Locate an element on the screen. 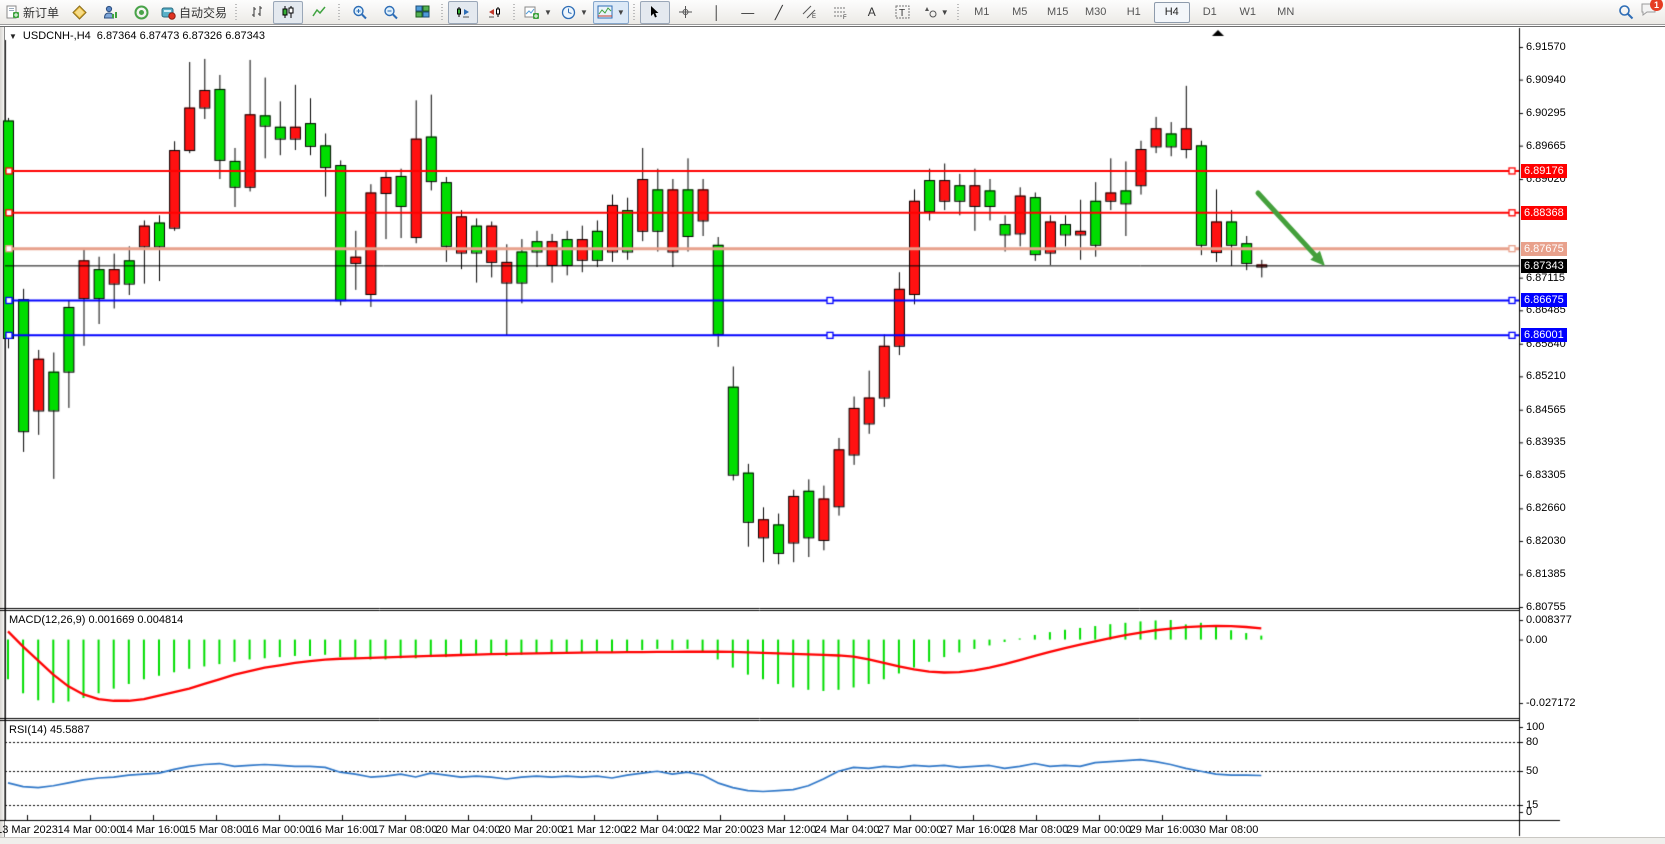 This screenshot has width=1665, height=844. trendline-icon: ╱ is located at coordinates (778, 12).